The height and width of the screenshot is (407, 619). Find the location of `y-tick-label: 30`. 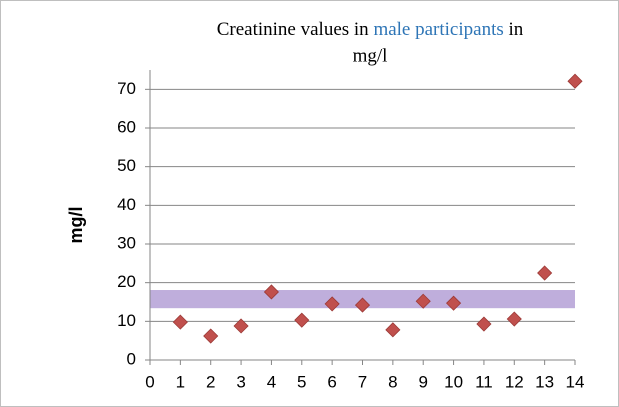

y-tick-label: 30 is located at coordinates (126, 242).